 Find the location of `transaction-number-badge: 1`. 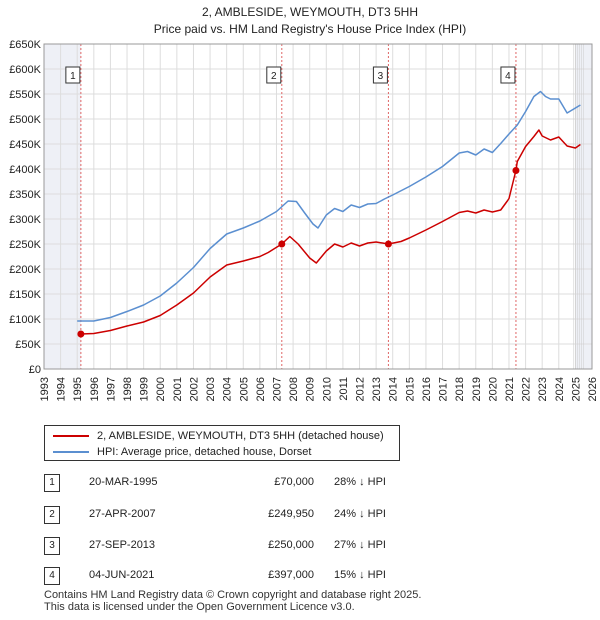

transaction-number-badge: 1 is located at coordinates (52, 483).